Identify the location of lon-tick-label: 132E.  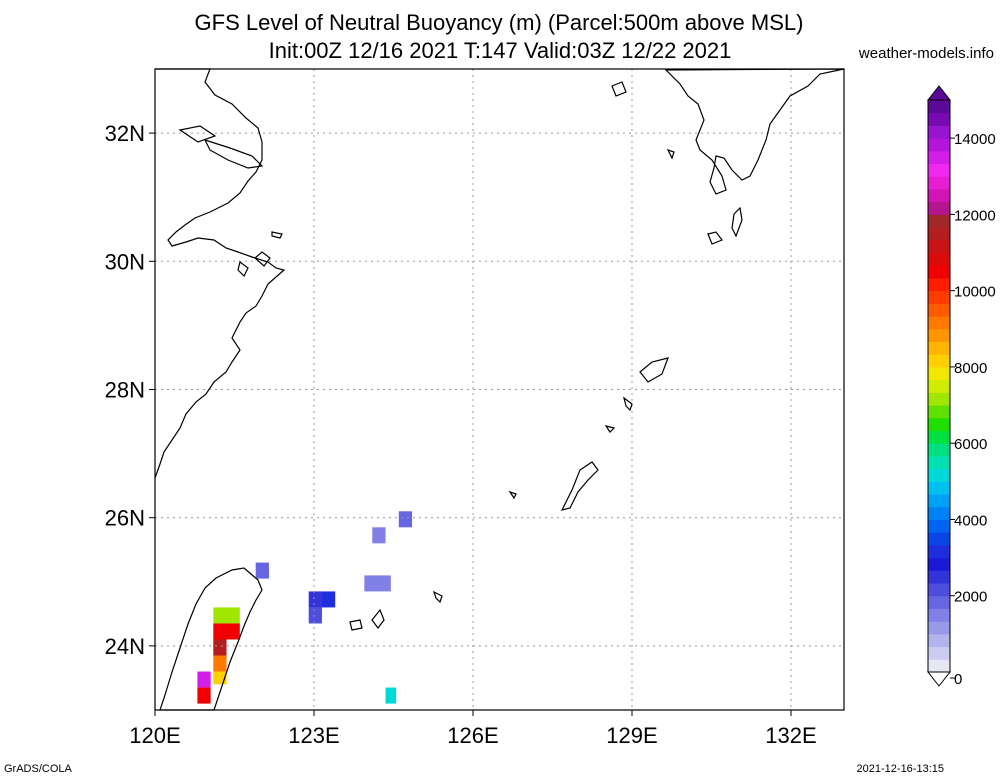
(790, 735).